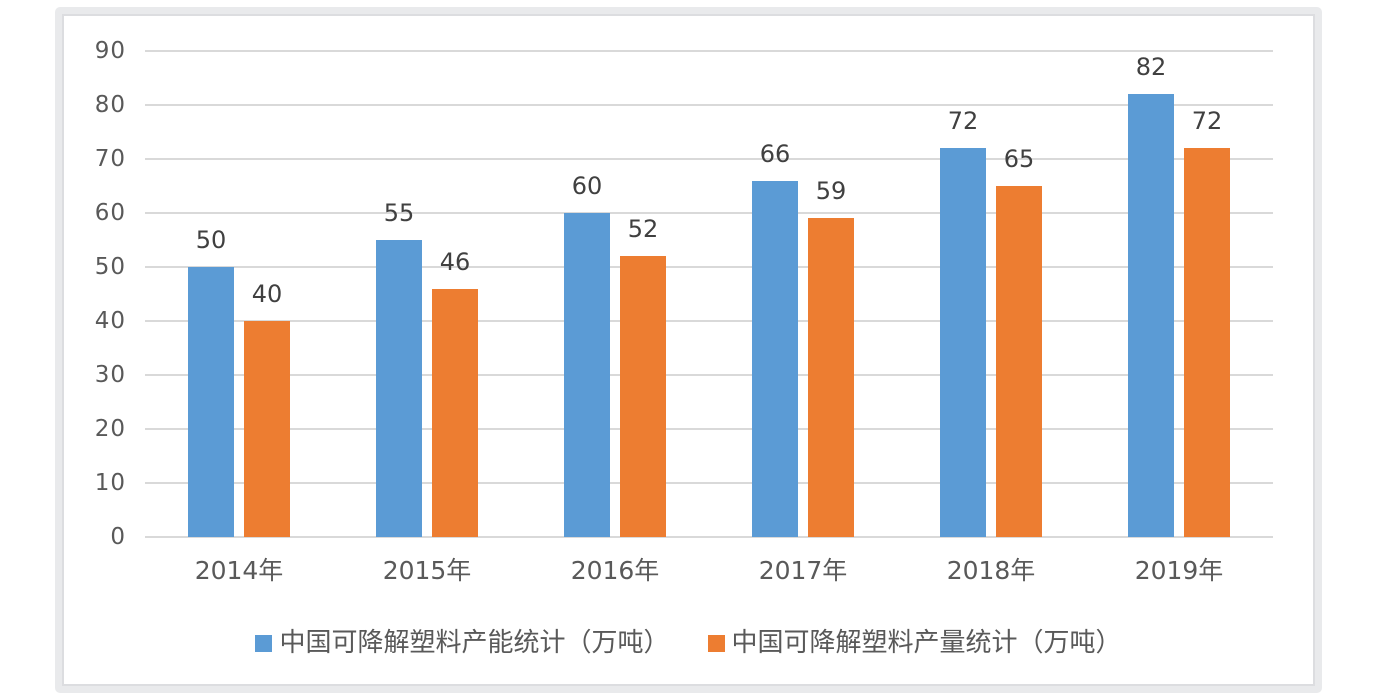 This screenshot has height=700, width=1398. Describe the element at coordinates (1207, 342) in the screenshot. I see `output-bar-2019年` at that location.